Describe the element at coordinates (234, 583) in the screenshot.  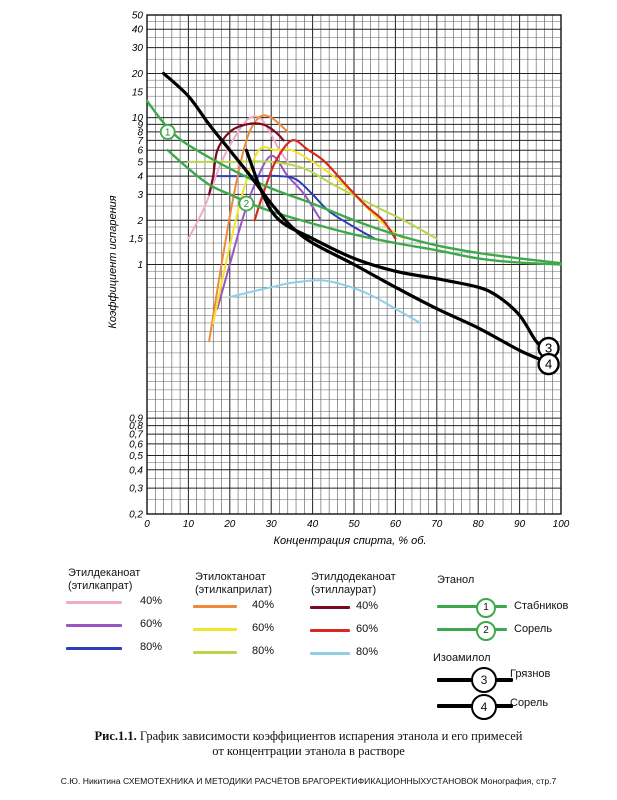
I see `legend-title-ethyl-octanoate: Этилоктаноат (этилкаприлат)` at that location.